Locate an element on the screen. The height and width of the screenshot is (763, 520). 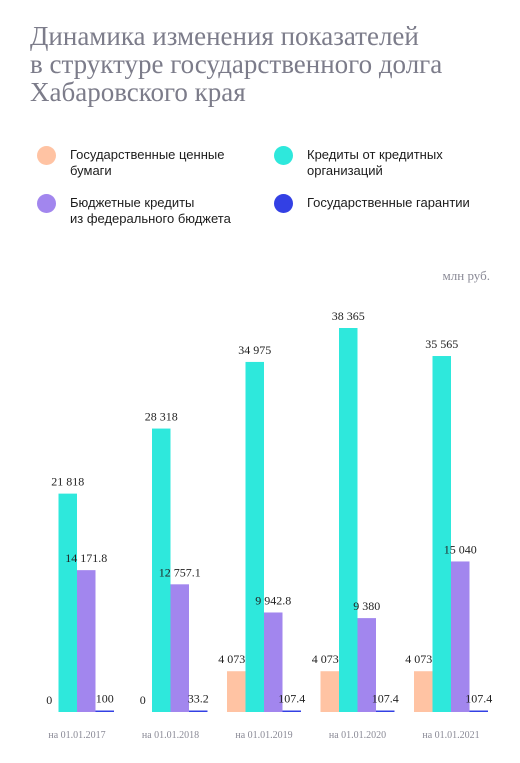
data-label-securities-5: 4 073.9 is located at coordinates (423, 659).